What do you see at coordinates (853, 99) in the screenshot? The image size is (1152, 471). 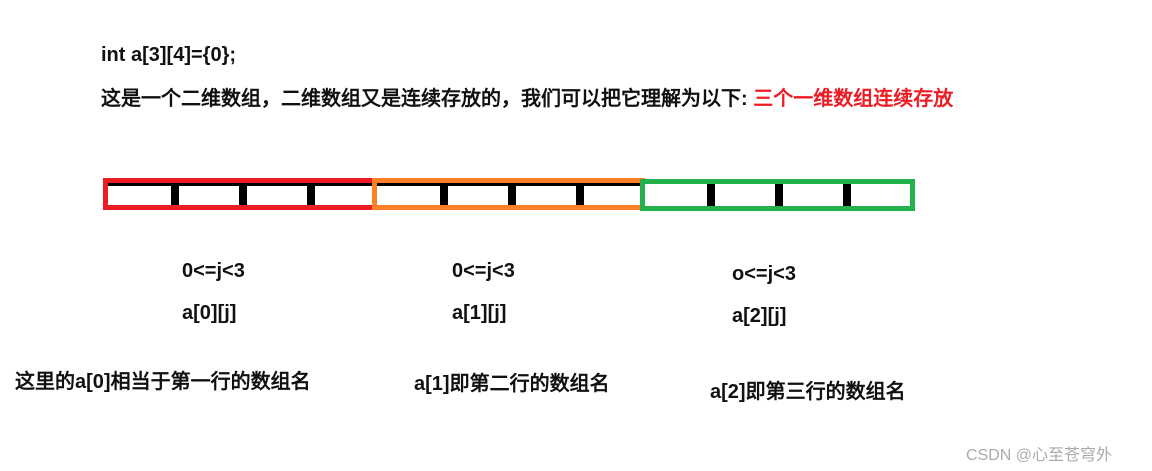 I see `explanation-highlight: 三个一维数组连续存放` at bounding box center [853, 99].